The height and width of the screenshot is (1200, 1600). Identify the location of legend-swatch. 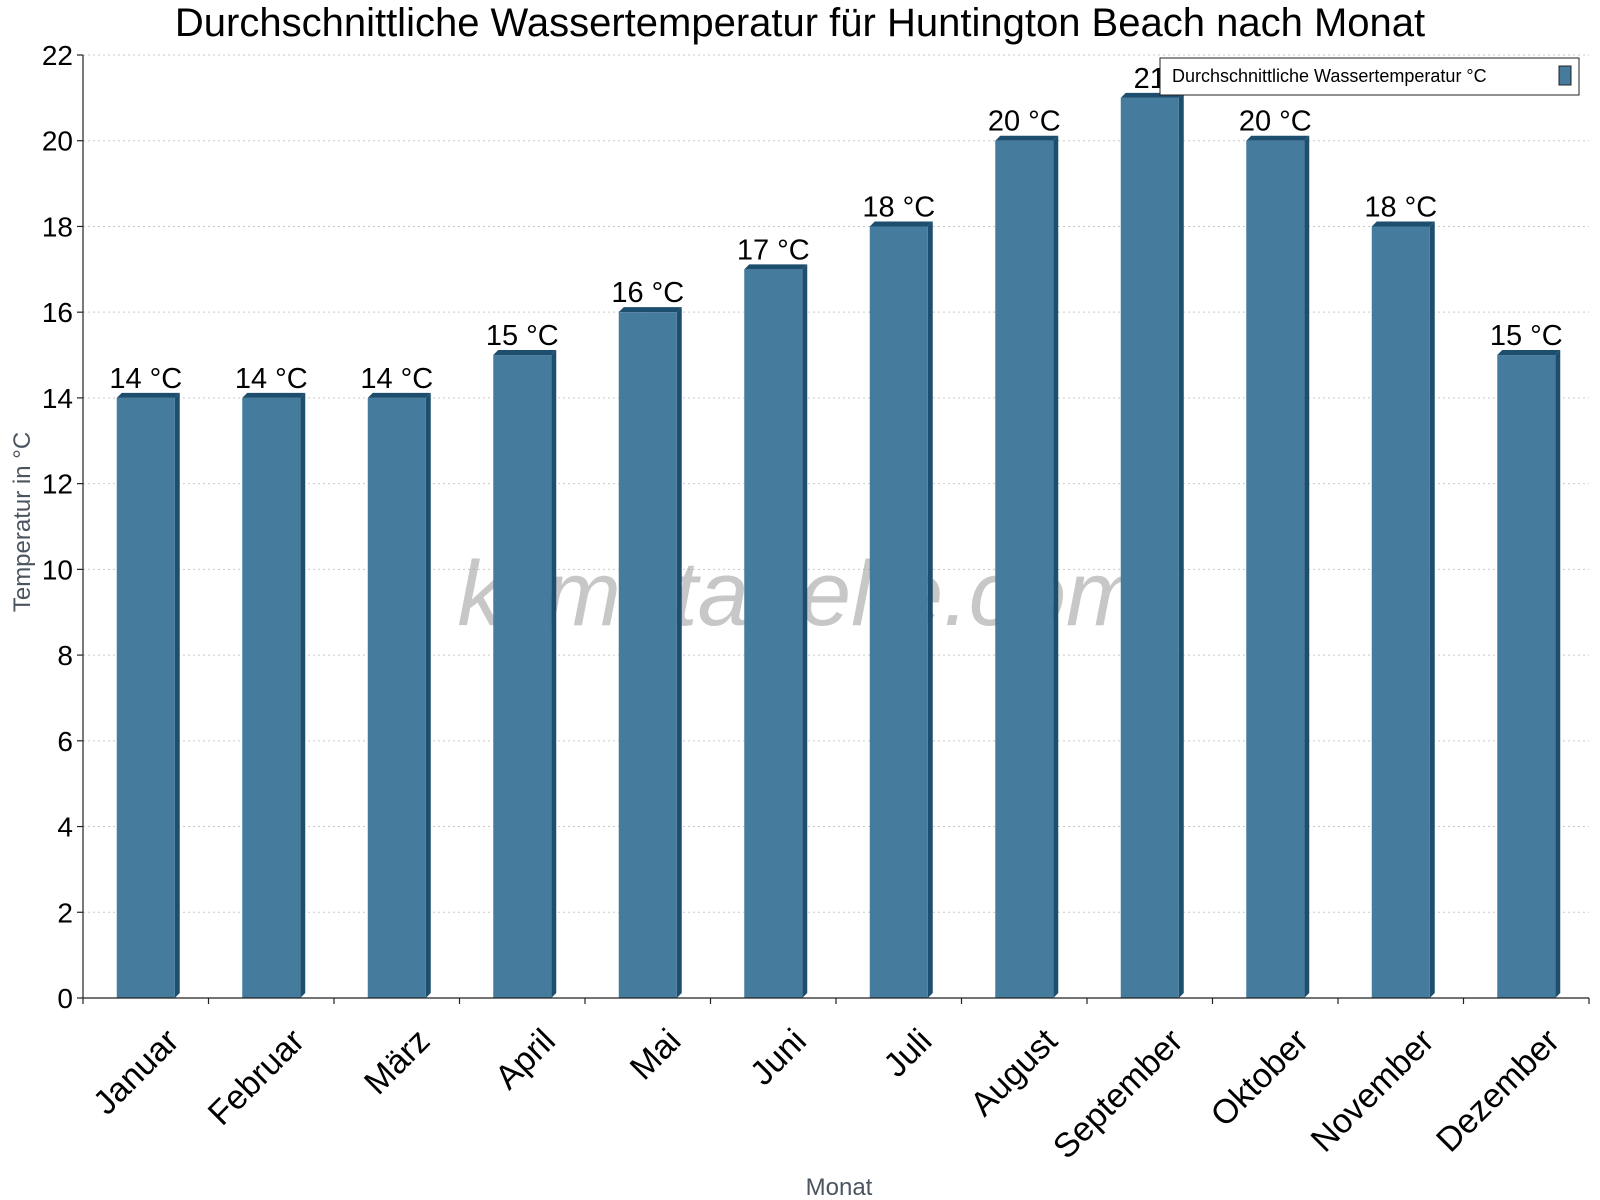
(1565, 75).